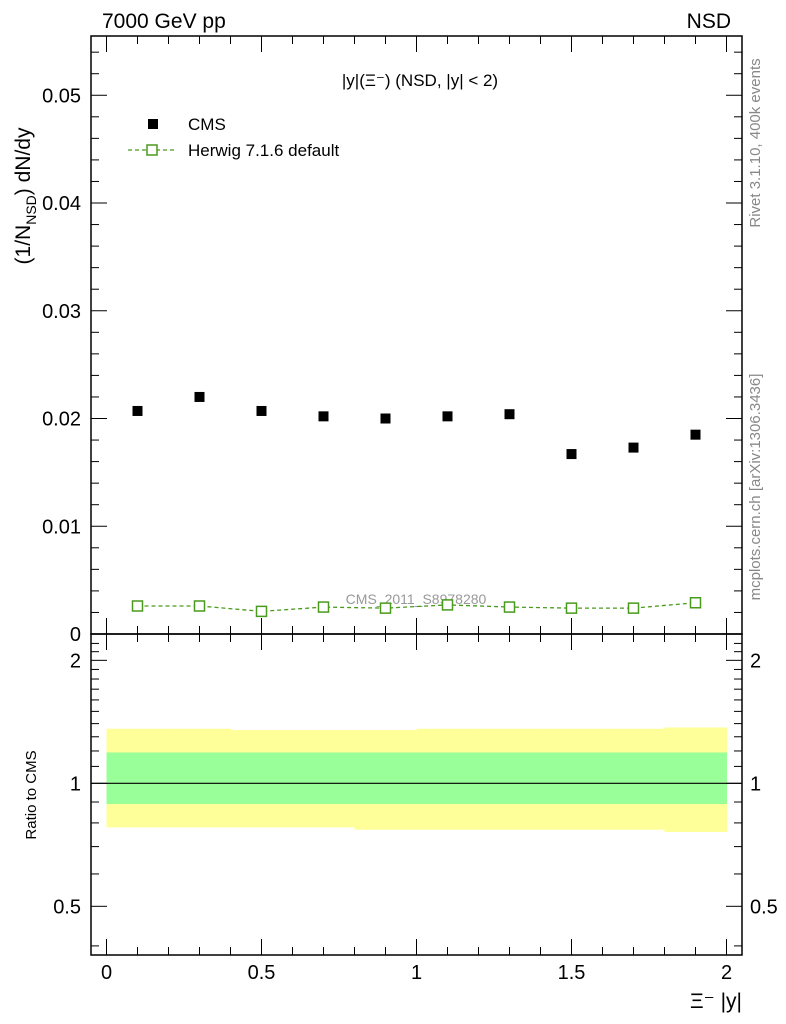  Describe the element at coordinates (61, 312) in the screenshot. I see `main-y-tick-label: 0.03` at that location.